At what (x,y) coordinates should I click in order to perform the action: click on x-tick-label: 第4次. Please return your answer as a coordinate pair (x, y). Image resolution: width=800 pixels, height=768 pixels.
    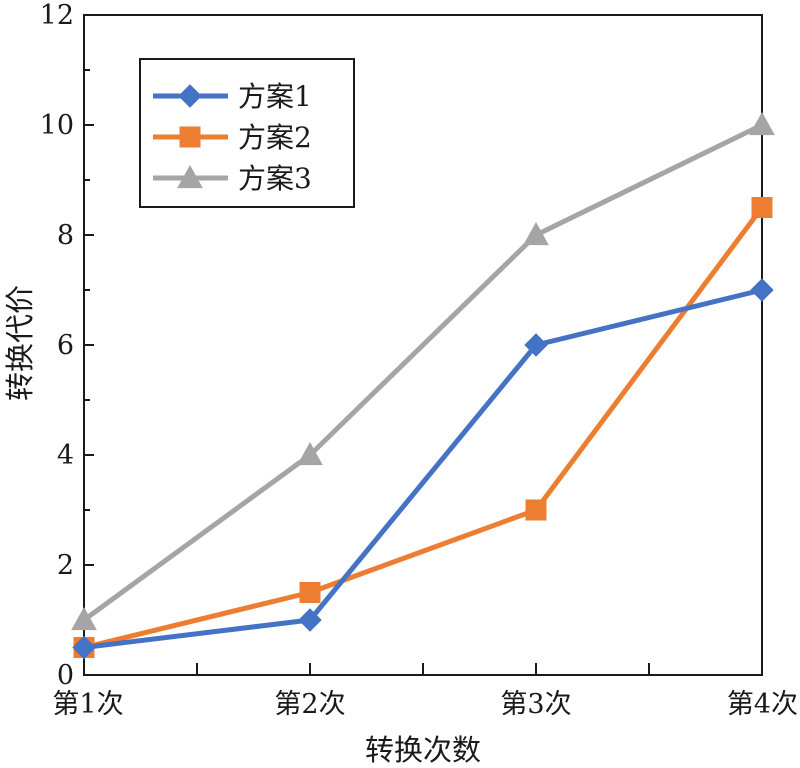
    Looking at the image, I should click on (762, 704).